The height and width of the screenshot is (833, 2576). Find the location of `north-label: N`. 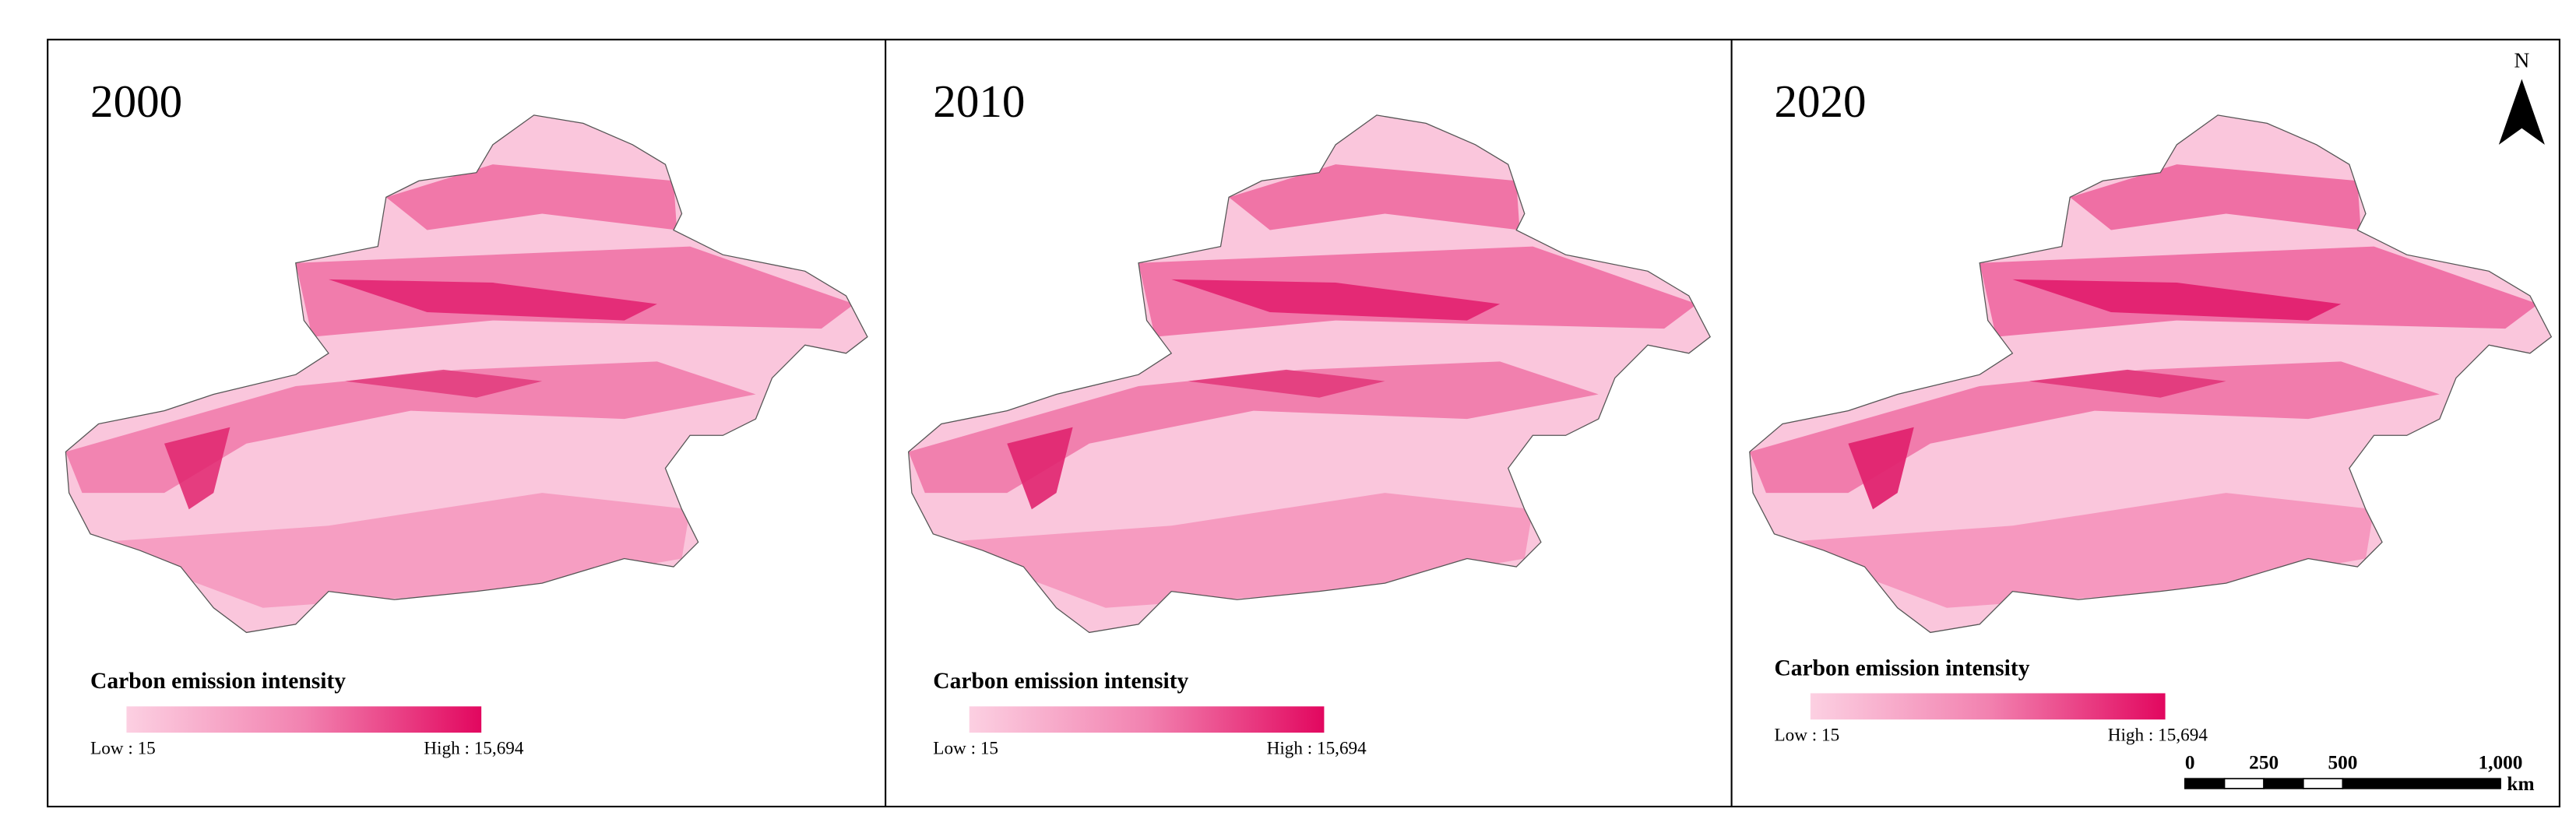

north-label: N is located at coordinates (2521, 60).